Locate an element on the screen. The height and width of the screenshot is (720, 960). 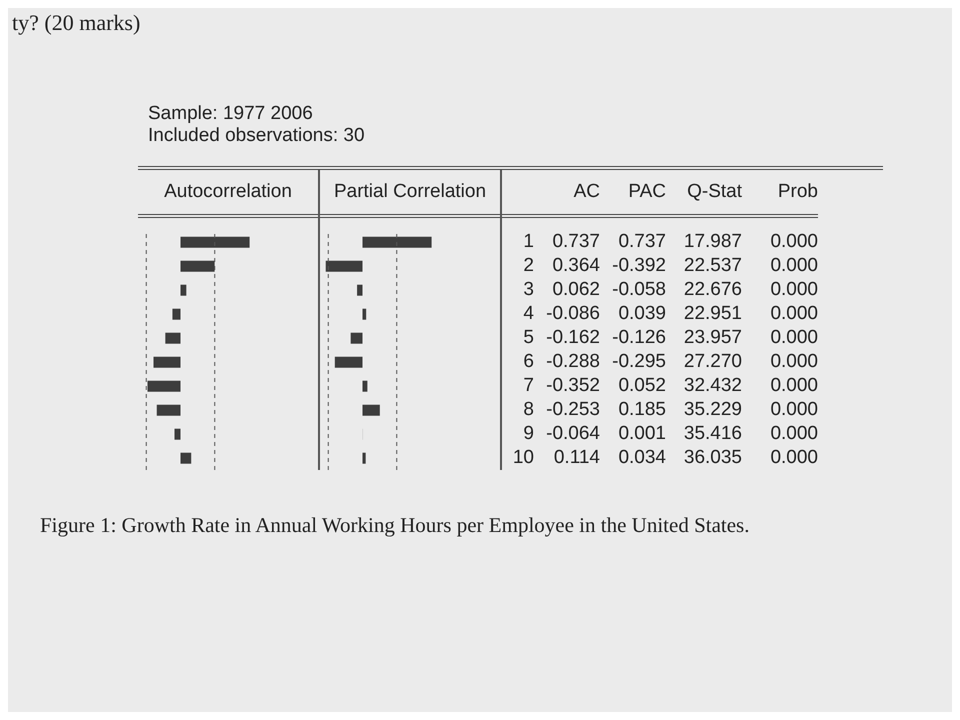
y-tick-label: 4 is located at coordinates (528, 314).